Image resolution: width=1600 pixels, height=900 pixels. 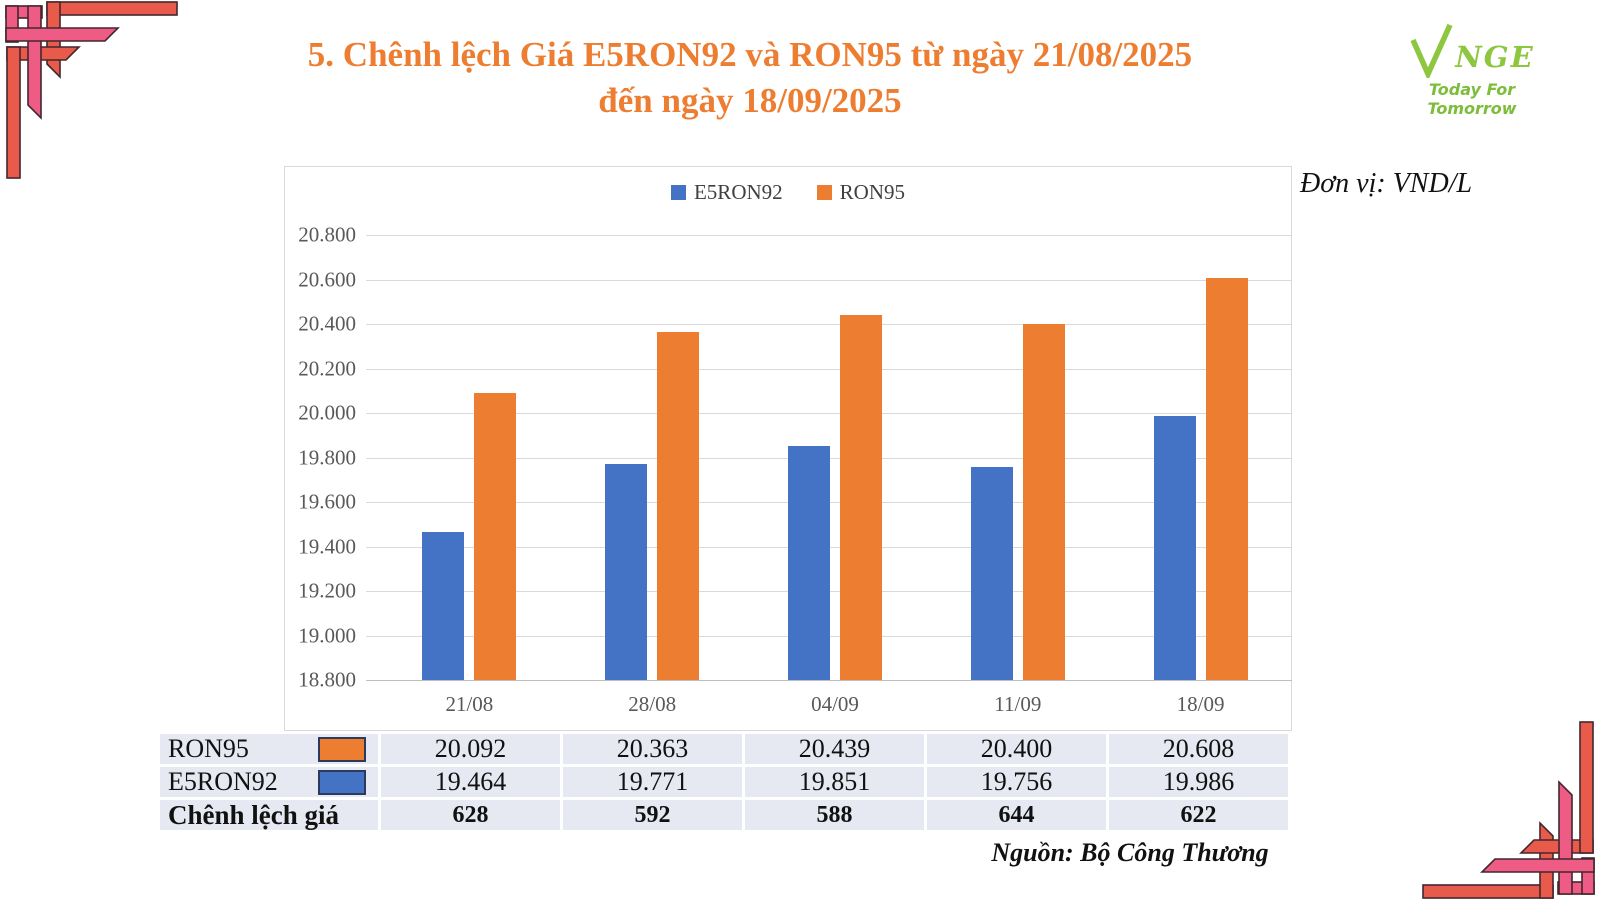 What do you see at coordinates (327, 323) in the screenshot?
I see `y-axis-tick-label: 20.400` at bounding box center [327, 323].